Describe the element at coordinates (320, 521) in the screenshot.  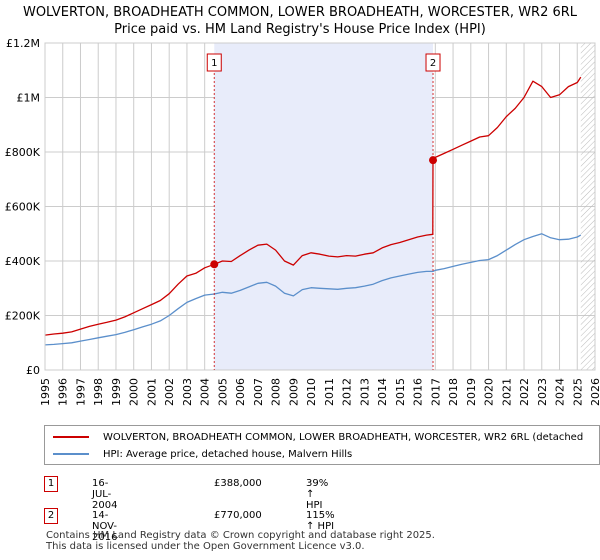
I see `sale-hpi-change: 115% ↑ HPI` at that location.